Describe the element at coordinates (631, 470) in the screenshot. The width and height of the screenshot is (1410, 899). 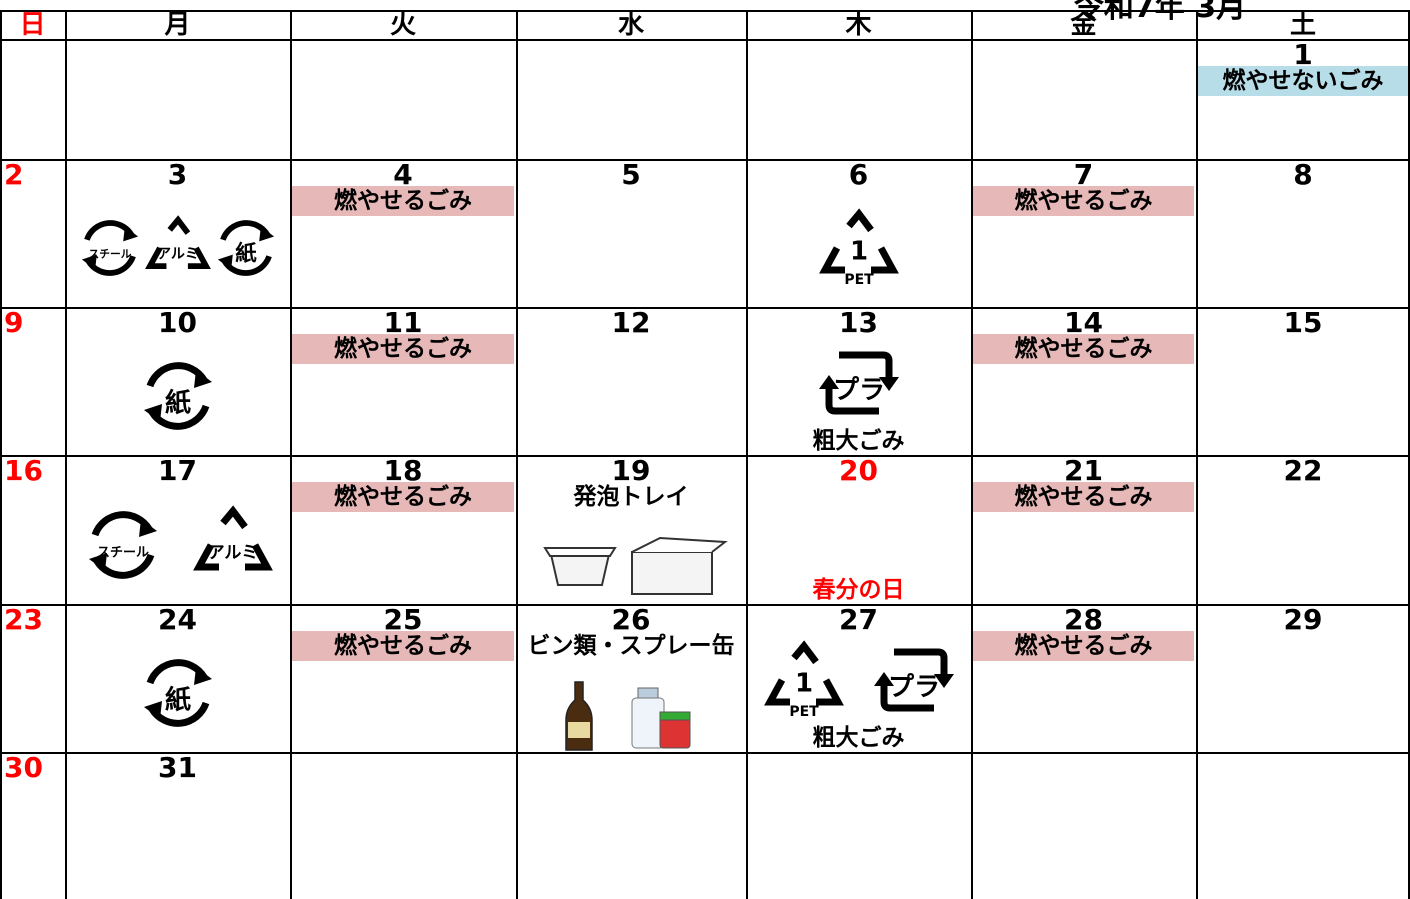
I see `day-number: 19` at that location.